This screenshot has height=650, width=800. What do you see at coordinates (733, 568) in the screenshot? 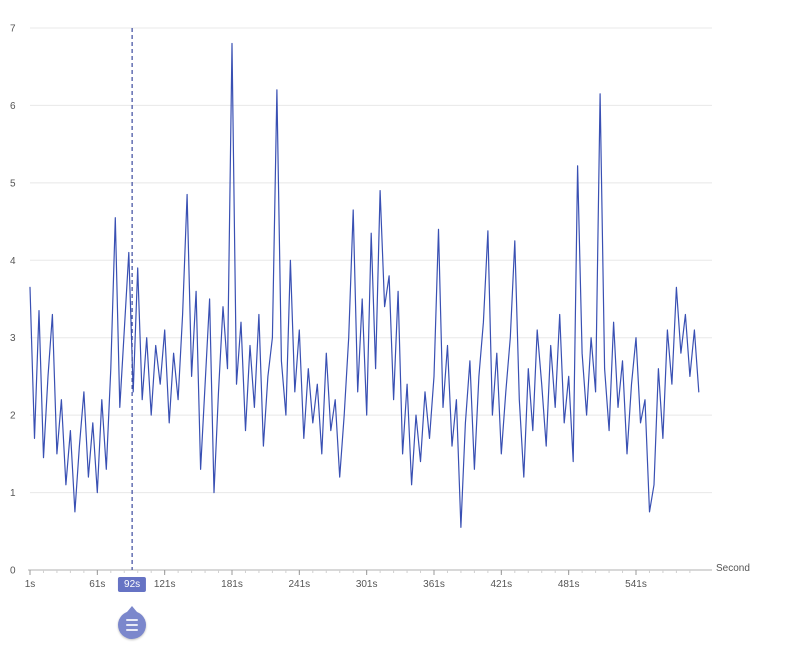
I see `x-axis-unit-label: Second` at bounding box center [733, 568].